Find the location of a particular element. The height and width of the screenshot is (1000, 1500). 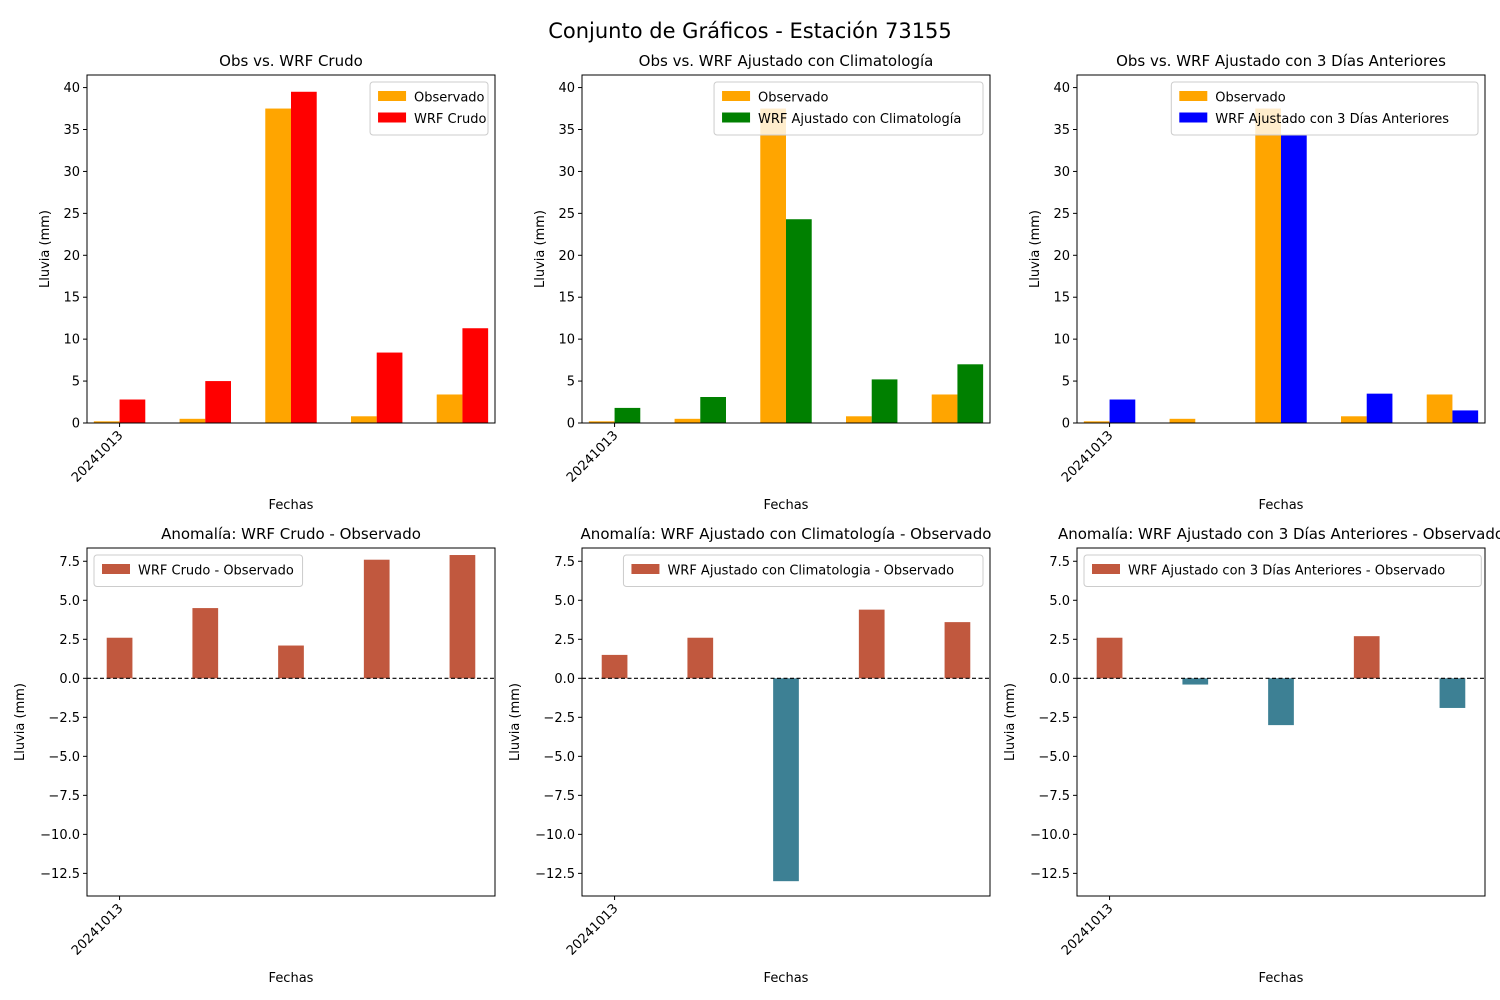

legend: WRF Crudo - Observado is located at coordinates (198, 570).